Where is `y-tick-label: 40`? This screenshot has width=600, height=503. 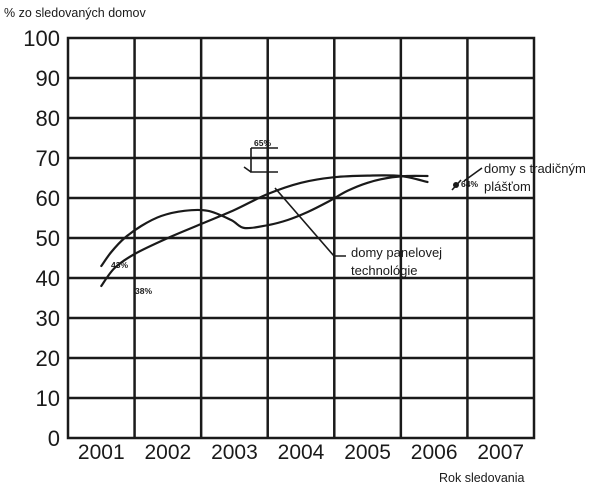
y-tick-label: 40 is located at coordinates (48, 278).